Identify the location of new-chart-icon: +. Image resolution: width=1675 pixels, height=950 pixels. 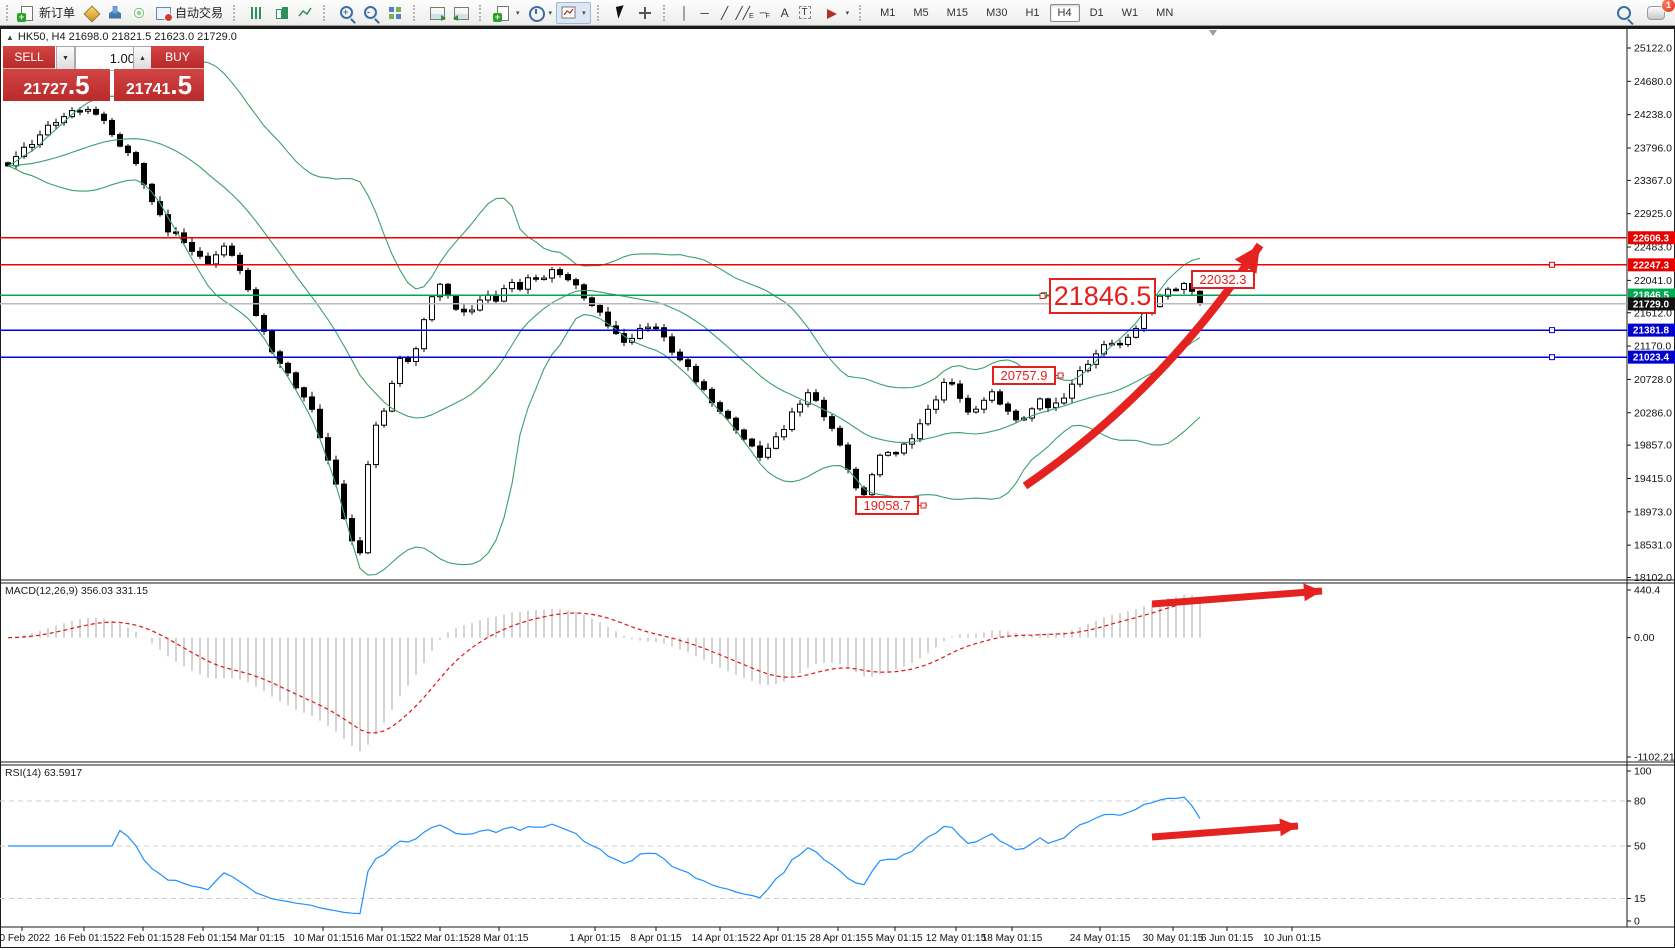
(502, 13).